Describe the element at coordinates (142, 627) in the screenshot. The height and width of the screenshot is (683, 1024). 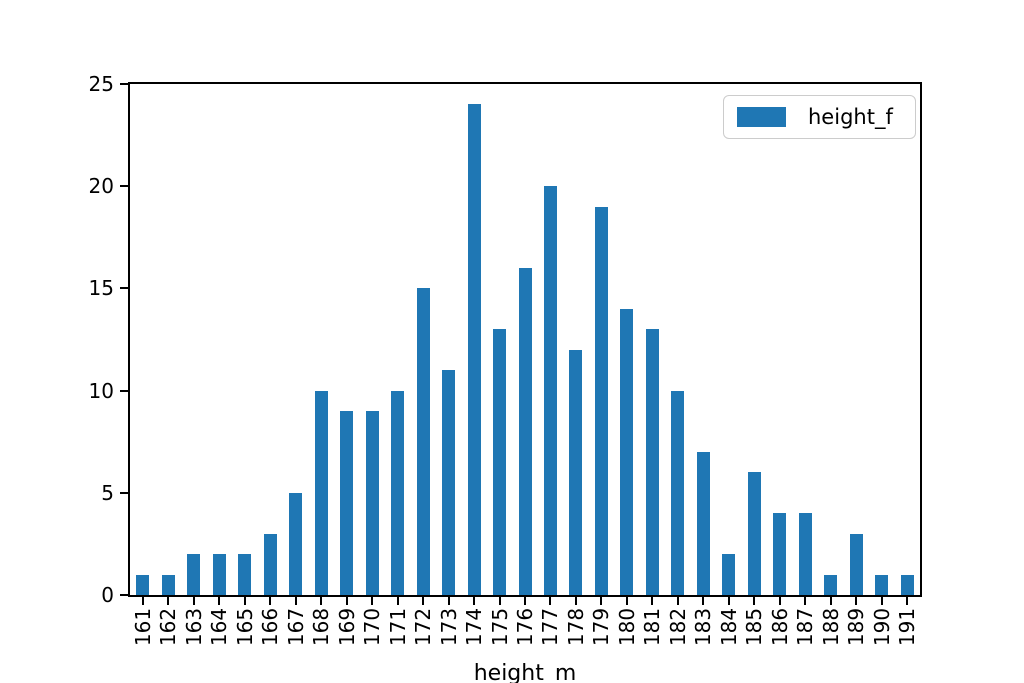
I see `x-tick-label: 161` at that location.